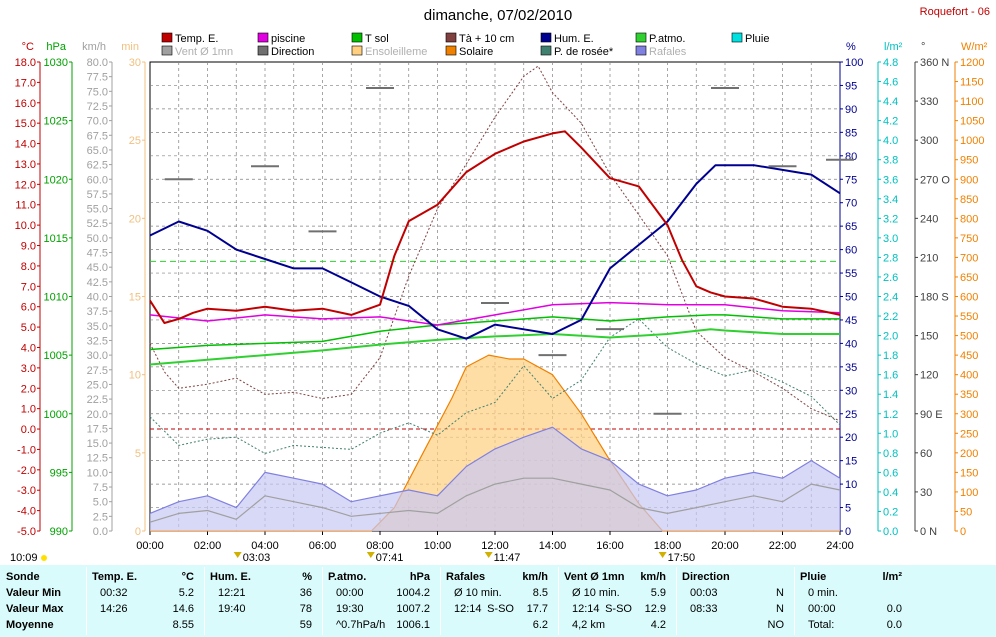 This screenshot has width=996, height=637. I want to click on pct-tick-label: 65, so click(851, 227).